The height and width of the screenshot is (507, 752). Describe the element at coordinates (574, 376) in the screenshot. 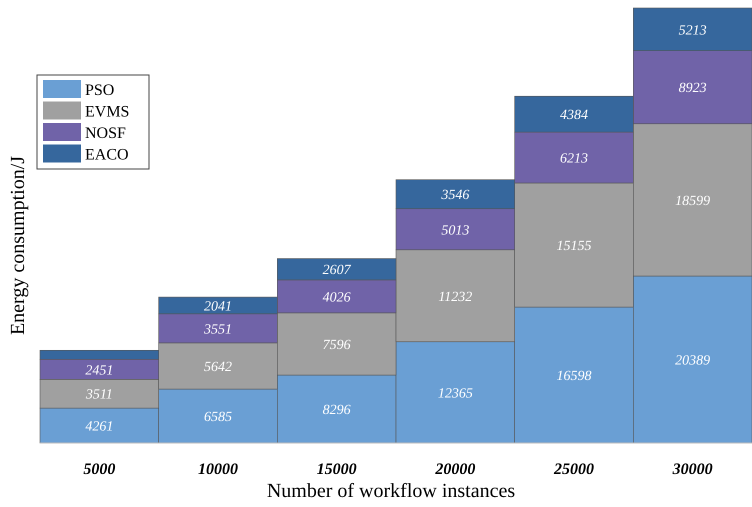

I see `data-label: 16598` at that location.